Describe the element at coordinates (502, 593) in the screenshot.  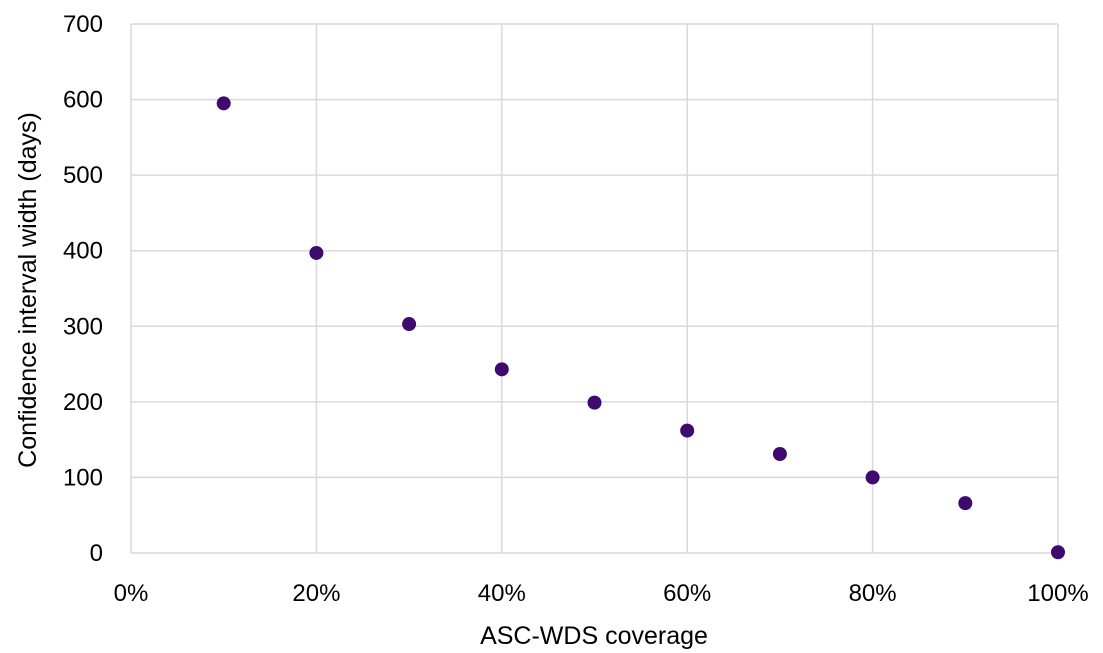
I see `x-tick-label: 40%` at that location.